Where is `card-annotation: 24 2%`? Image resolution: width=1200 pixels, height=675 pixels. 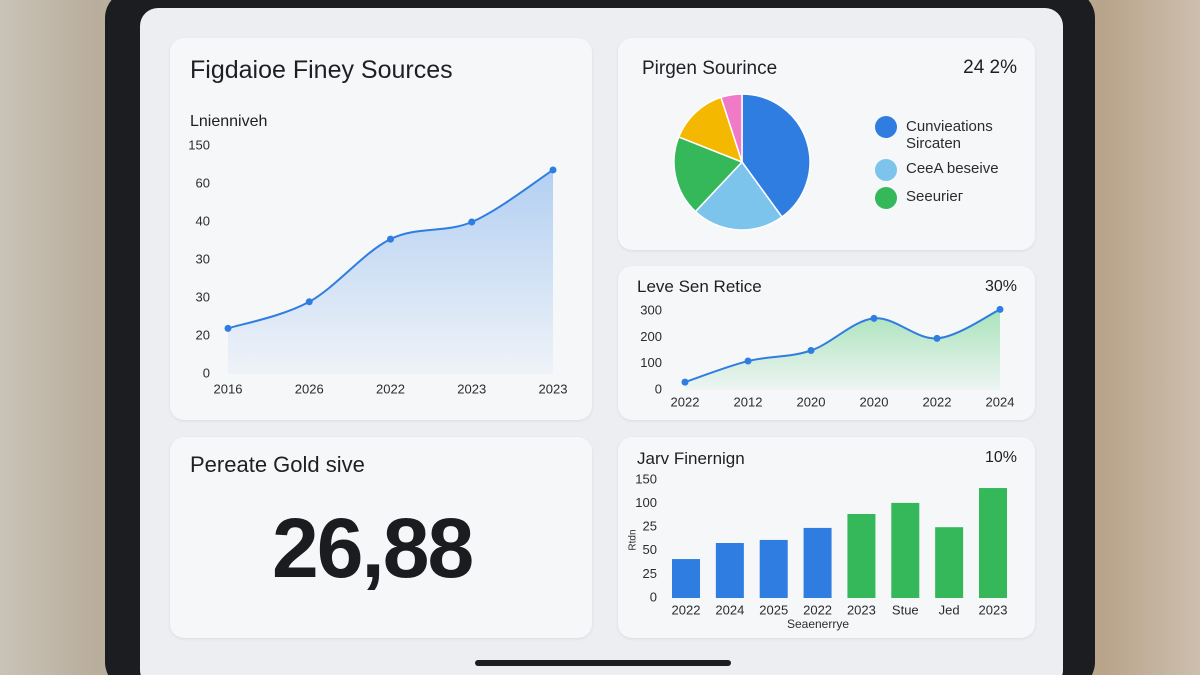 card-annotation: 24 2% is located at coordinates (990, 67).